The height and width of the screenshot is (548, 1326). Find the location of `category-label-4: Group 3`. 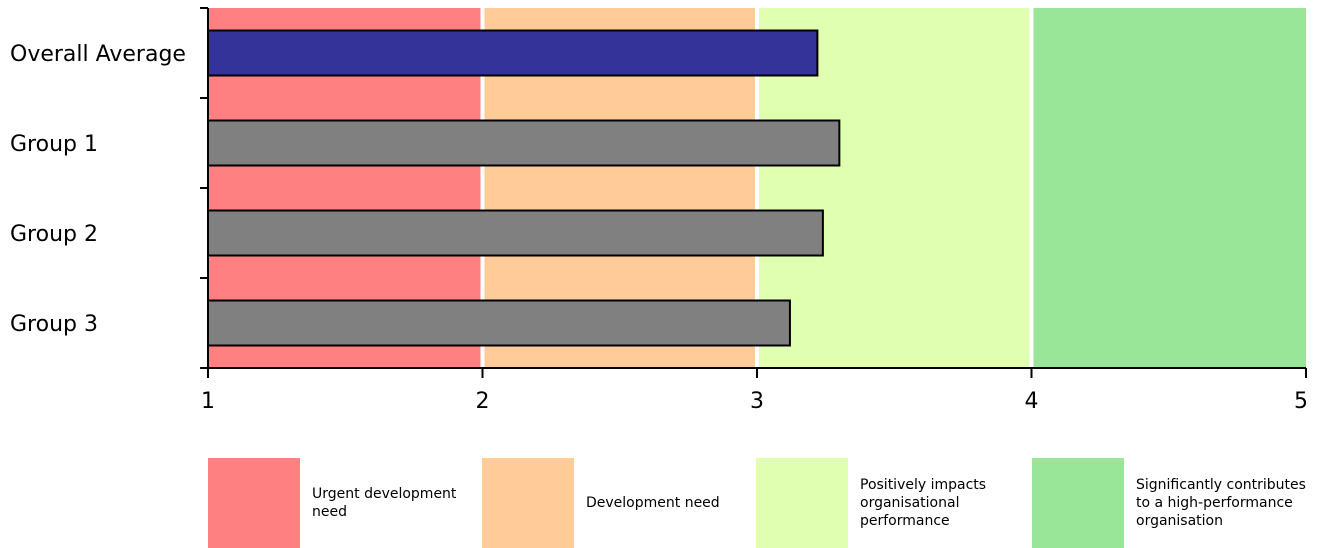

category-label-4: Group 3 is located at coordinates (54, 324).